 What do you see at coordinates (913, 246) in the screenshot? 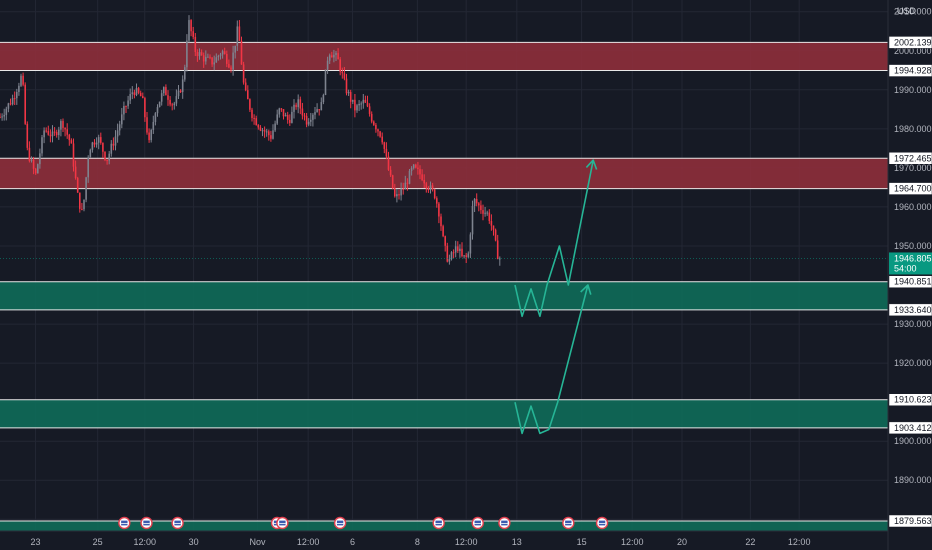
I see `price-tick-label: 1950.000` at bounding box center [913, 246].